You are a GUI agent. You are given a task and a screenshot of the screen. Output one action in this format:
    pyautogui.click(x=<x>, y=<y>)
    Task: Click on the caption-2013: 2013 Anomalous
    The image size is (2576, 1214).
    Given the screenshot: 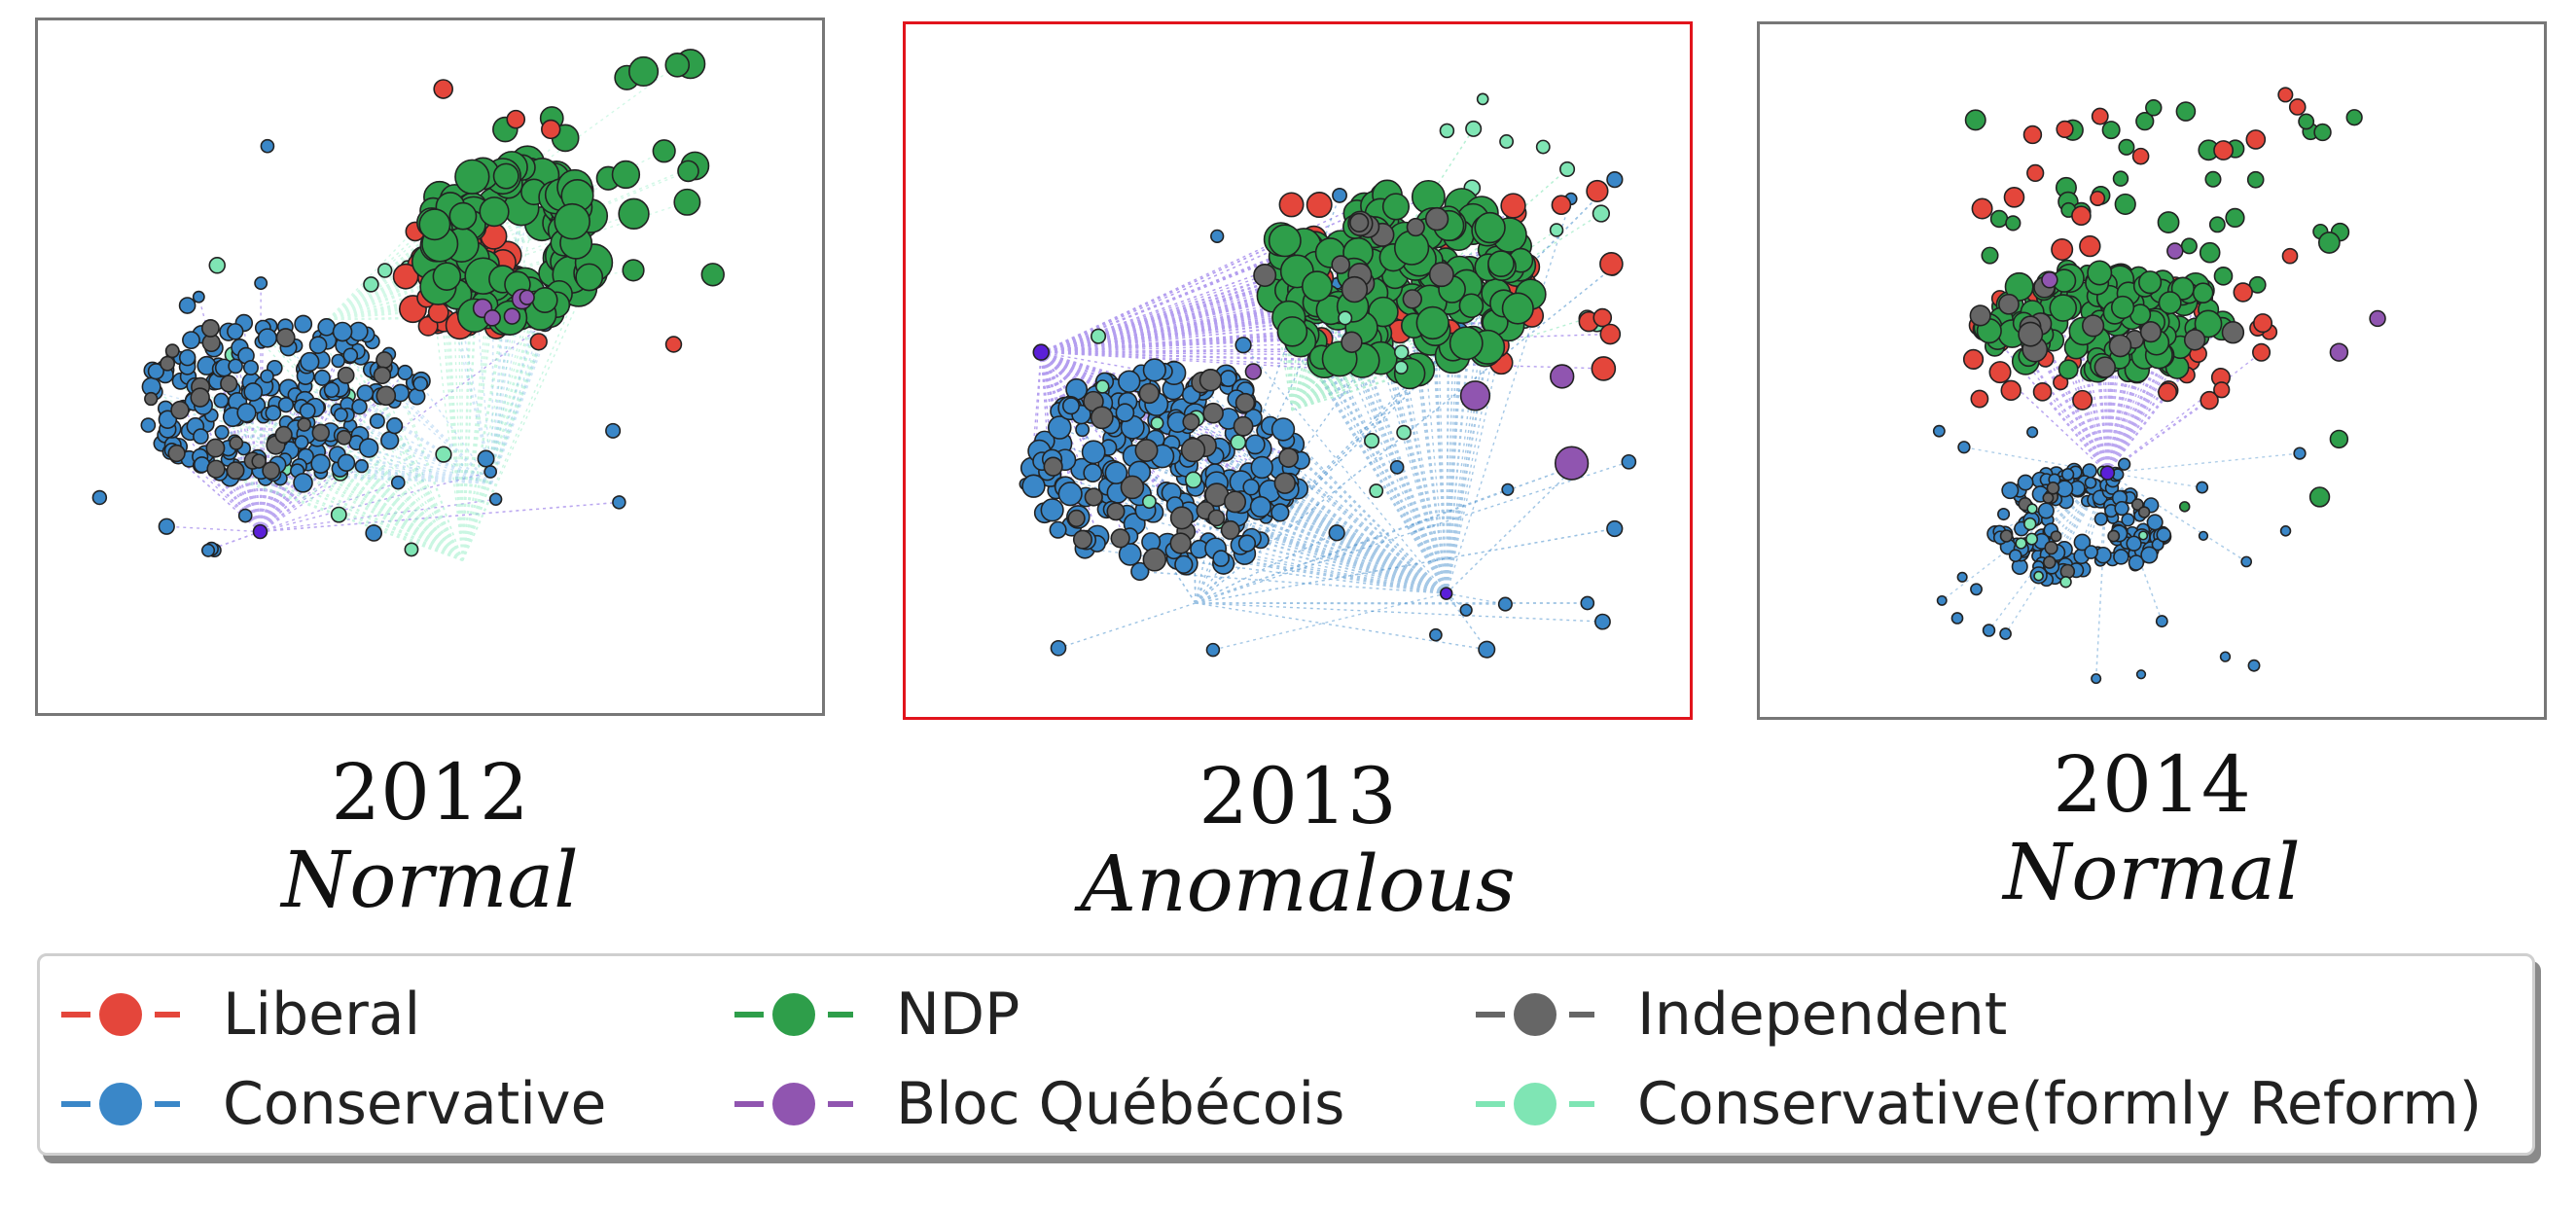 What is the action you would take?
    pyautogui.click(x=1298, y=840)
    